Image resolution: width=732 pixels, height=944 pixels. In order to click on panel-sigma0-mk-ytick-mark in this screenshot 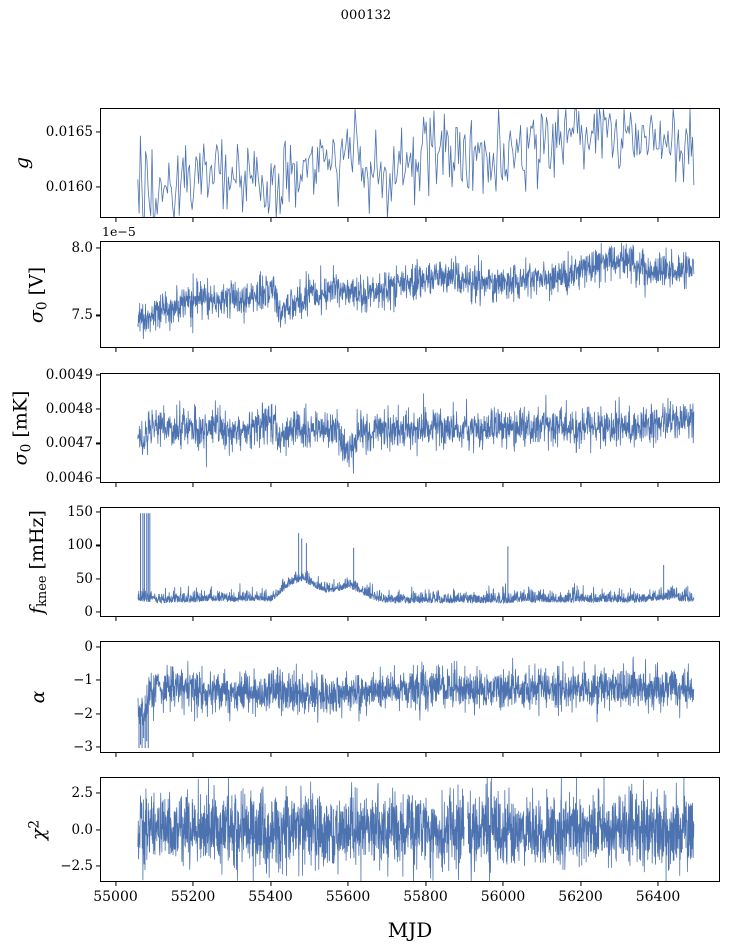, I will do `click(98, 409)`.